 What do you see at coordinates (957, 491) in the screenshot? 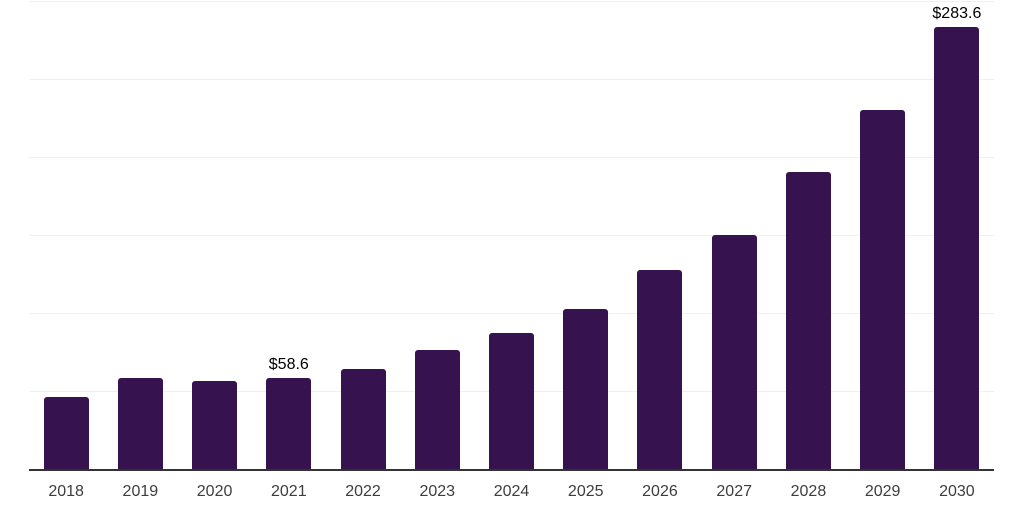
I see `x-tick-2030: 2030` at bounding box center [957, 491].